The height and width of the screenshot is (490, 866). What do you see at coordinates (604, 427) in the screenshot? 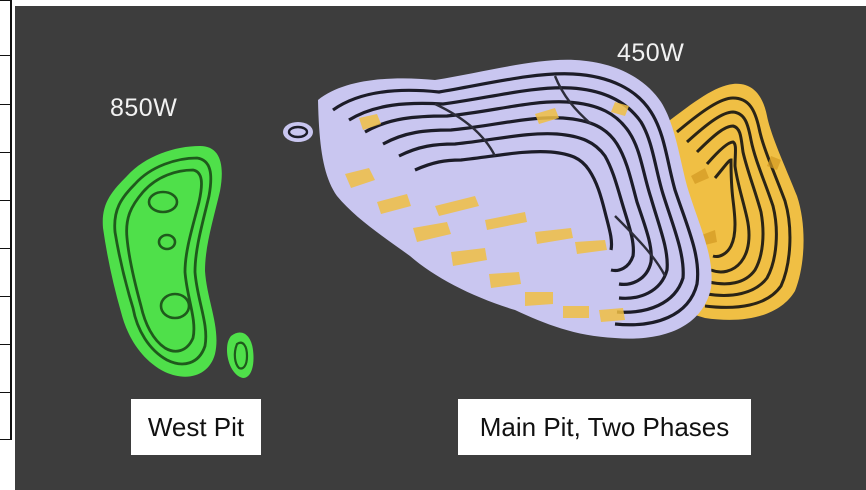
I see `main-pit-caption: Main Pit, Two Phases` at bounding box center [604, 427].